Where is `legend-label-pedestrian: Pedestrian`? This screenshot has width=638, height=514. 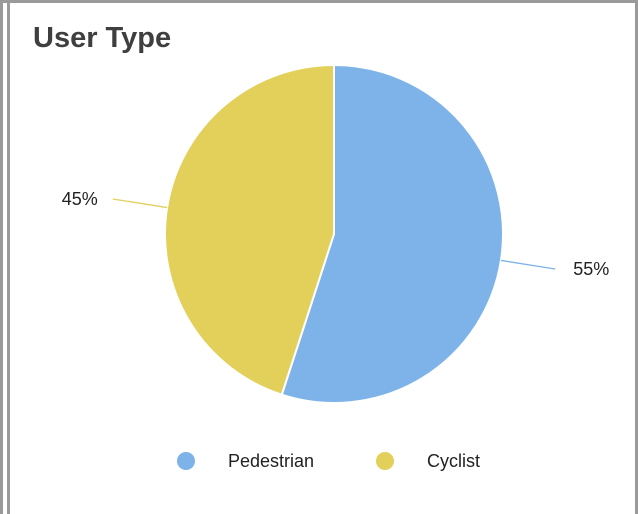
legend-label-pedestrian: Pedestrian is located at coordinates (271, 461).